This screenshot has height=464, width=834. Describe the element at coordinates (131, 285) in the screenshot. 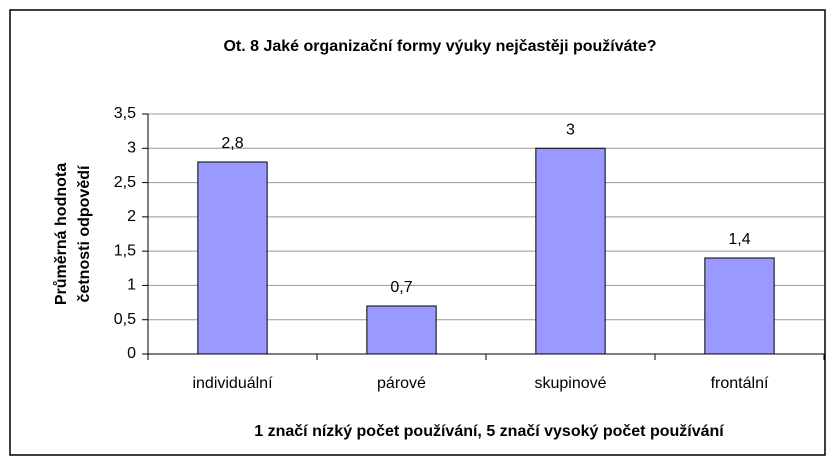

I see `y-tick-label: 1` at that location.